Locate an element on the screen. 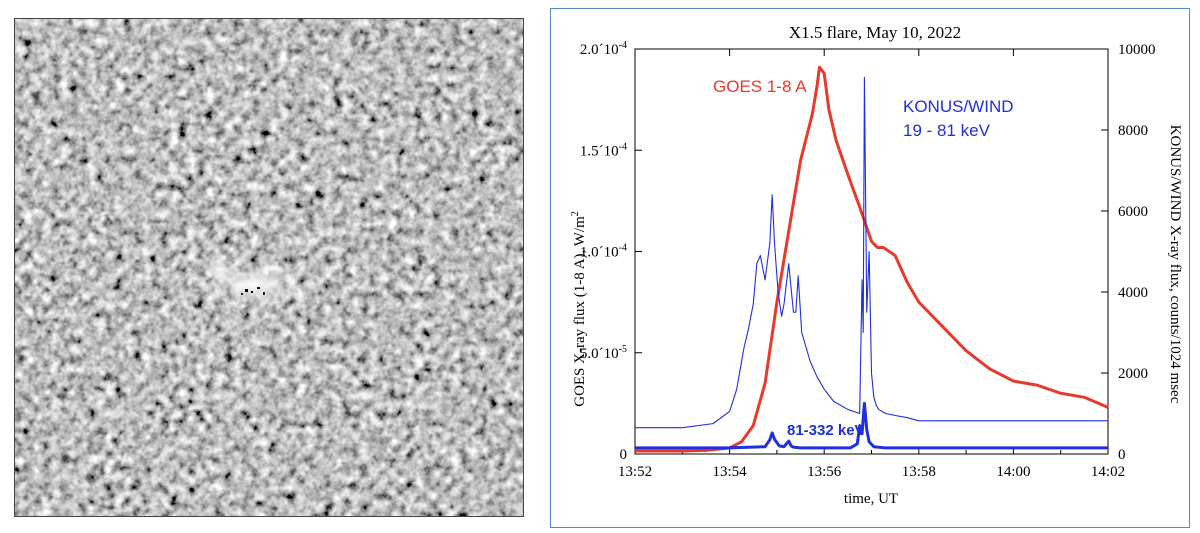 The width and height of the screenshot is (1200, 533). konus-series-label-line1: KONUS/WIND is located at coordinates (958, 106).